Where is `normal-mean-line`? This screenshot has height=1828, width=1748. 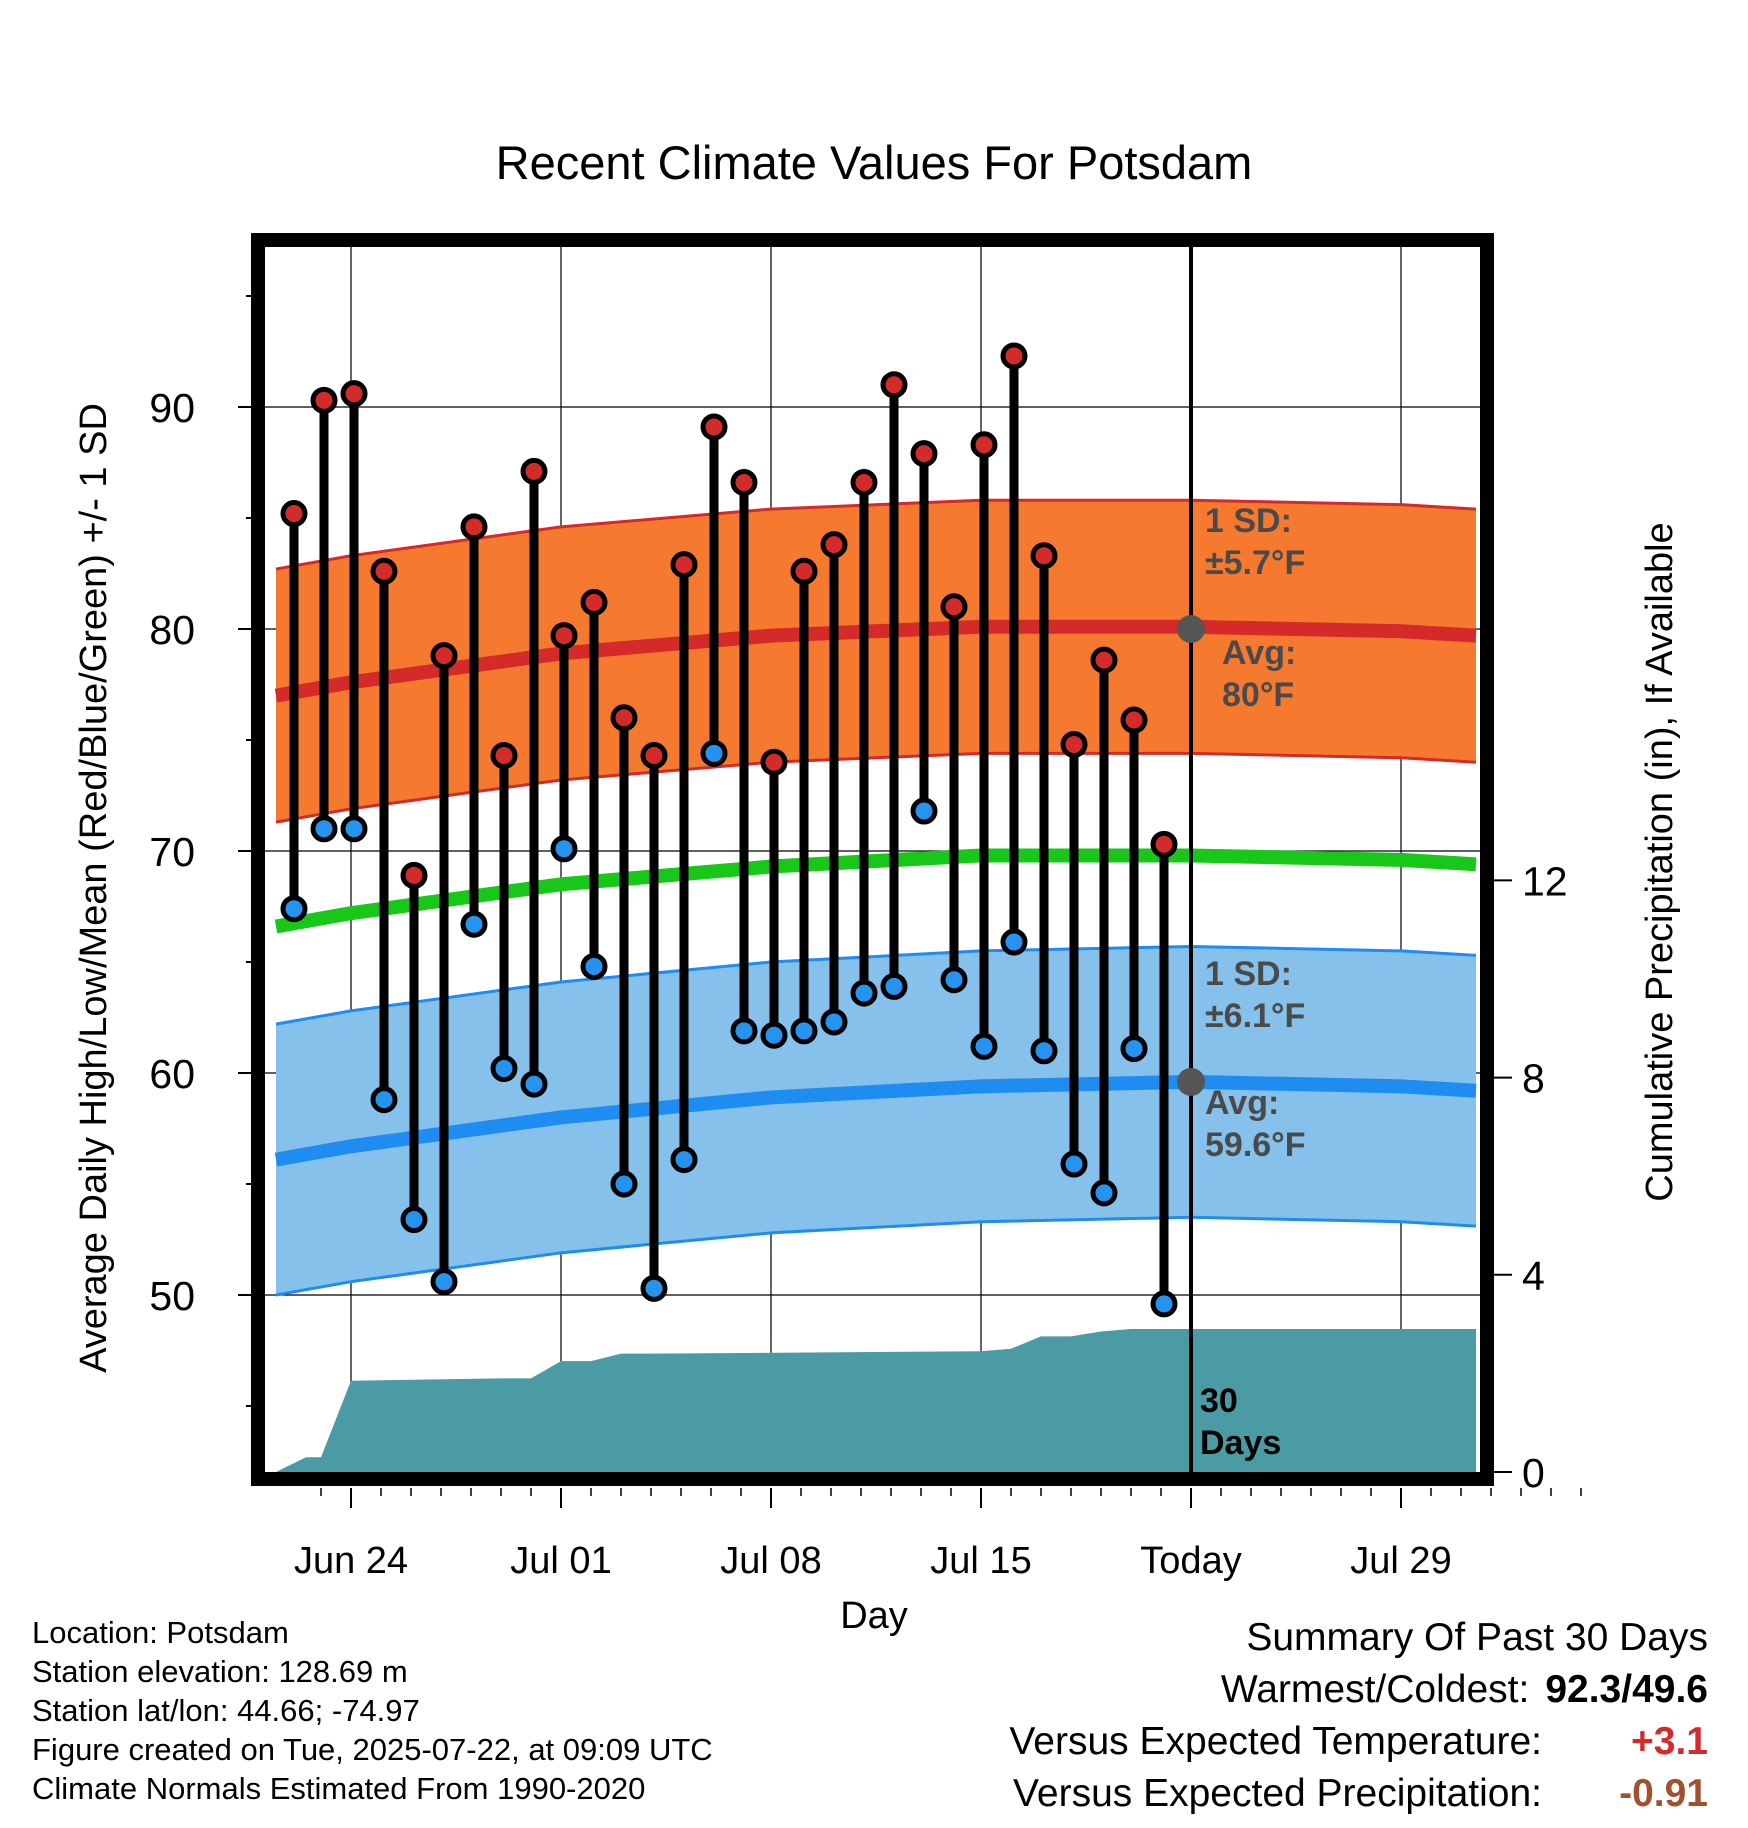 normal-mean-line is located at coordinates (875, 891).